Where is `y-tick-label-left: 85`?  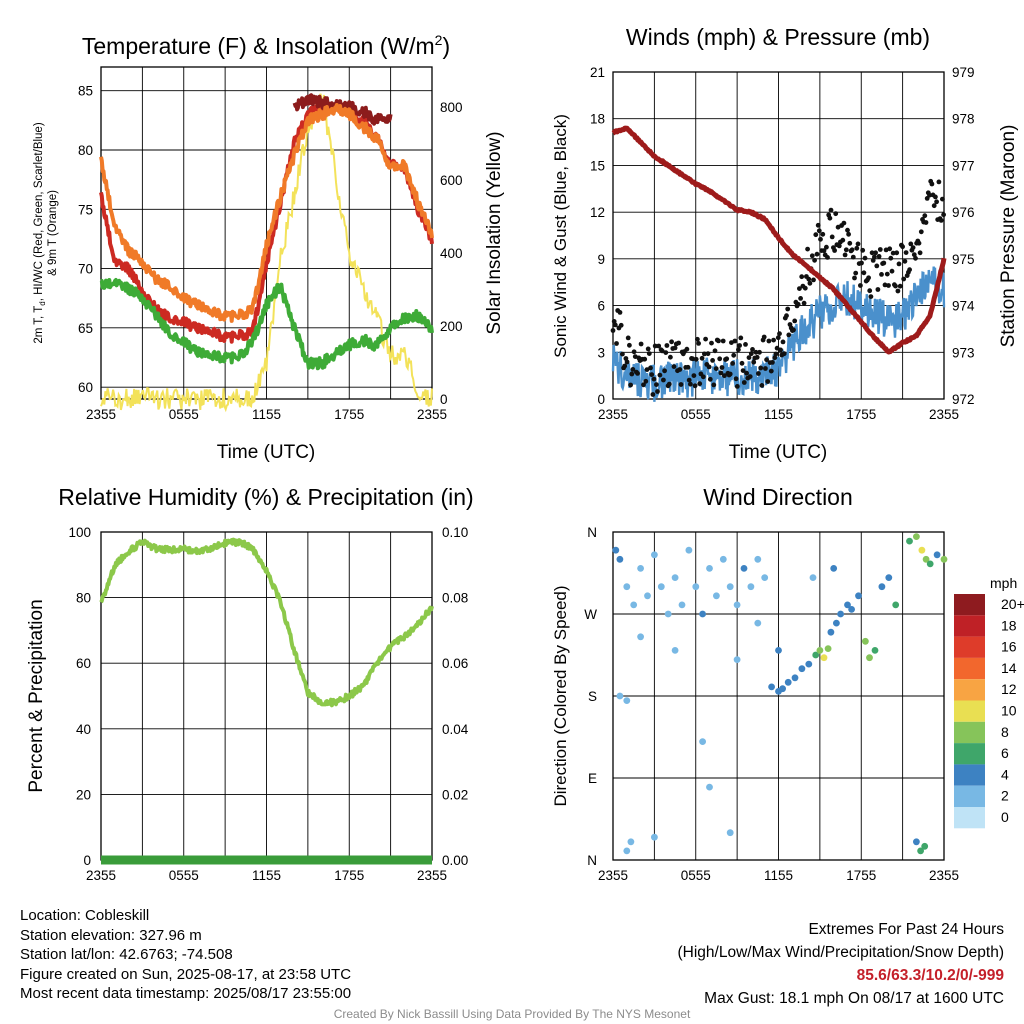 y-tick-label-left: 85 is located at coordinates (85, 91).